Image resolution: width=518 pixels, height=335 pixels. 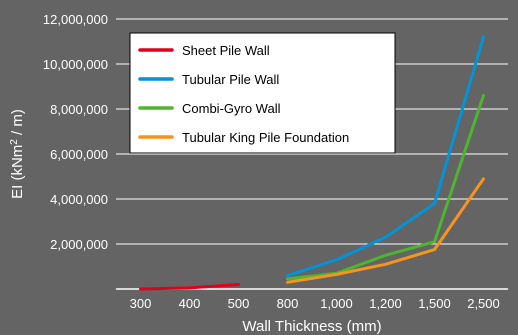 What do you see at coordinates (230, 79) in the screenshot?
I see `legend-label: Tubular Pile Wall` at bounding box center [230, 79].